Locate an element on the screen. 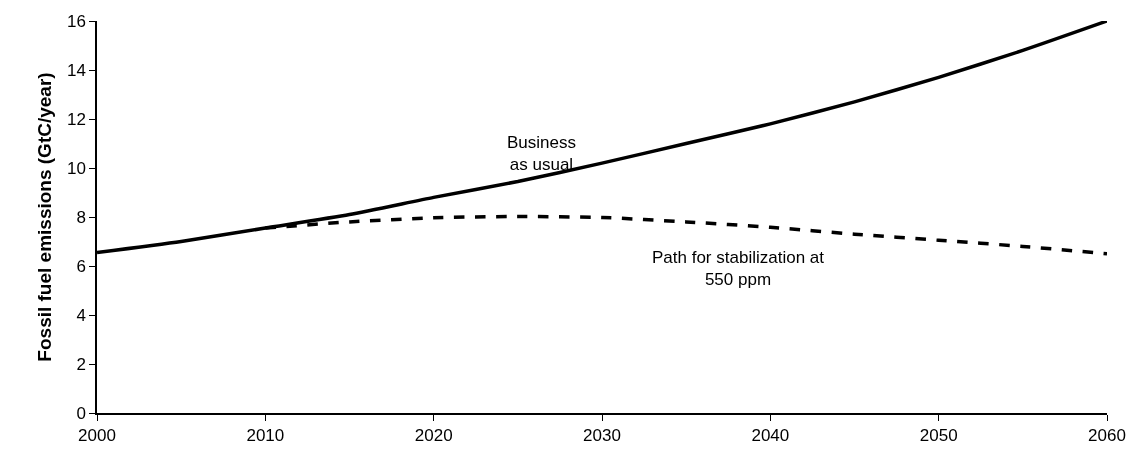  x-tick-label: 2020 is located at coordinates (433, 436).